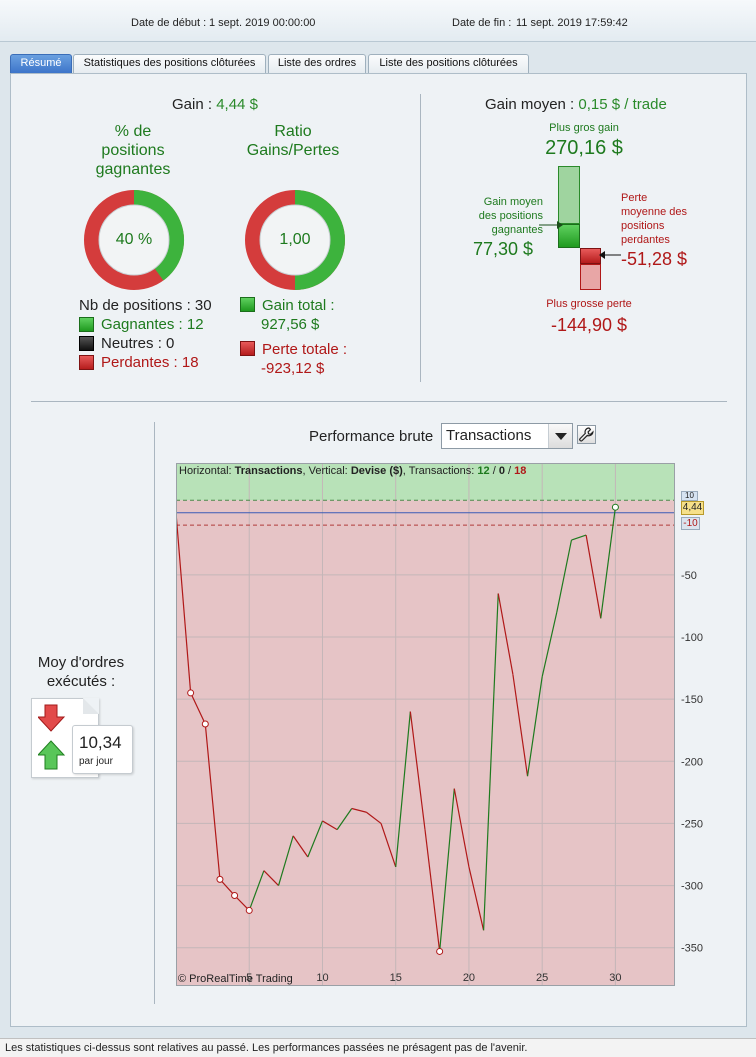 This screenshot has width=756, height=1057. What do you see at coordinates (317, 63) in the screenshot?
I see `tab-order-list: Liste des ordres` at bounding box center [317, 63].